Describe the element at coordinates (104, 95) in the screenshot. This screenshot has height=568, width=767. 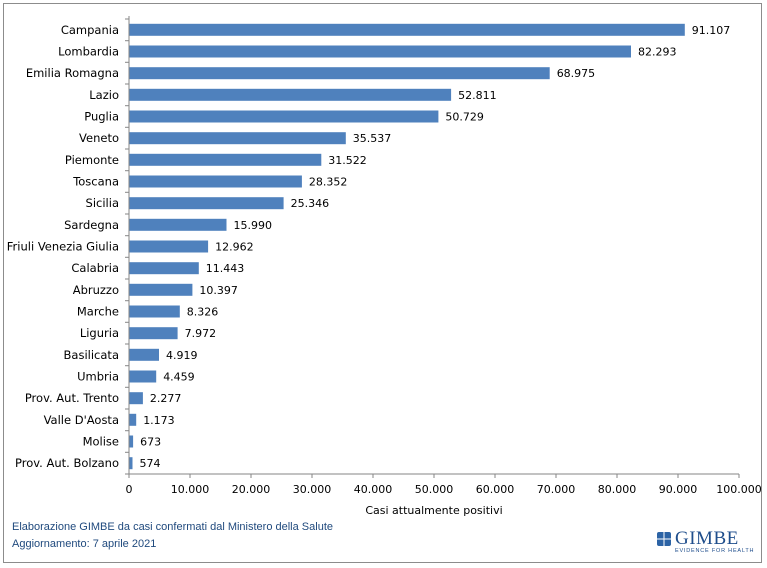
I see `category-label: Lazio` at that location.